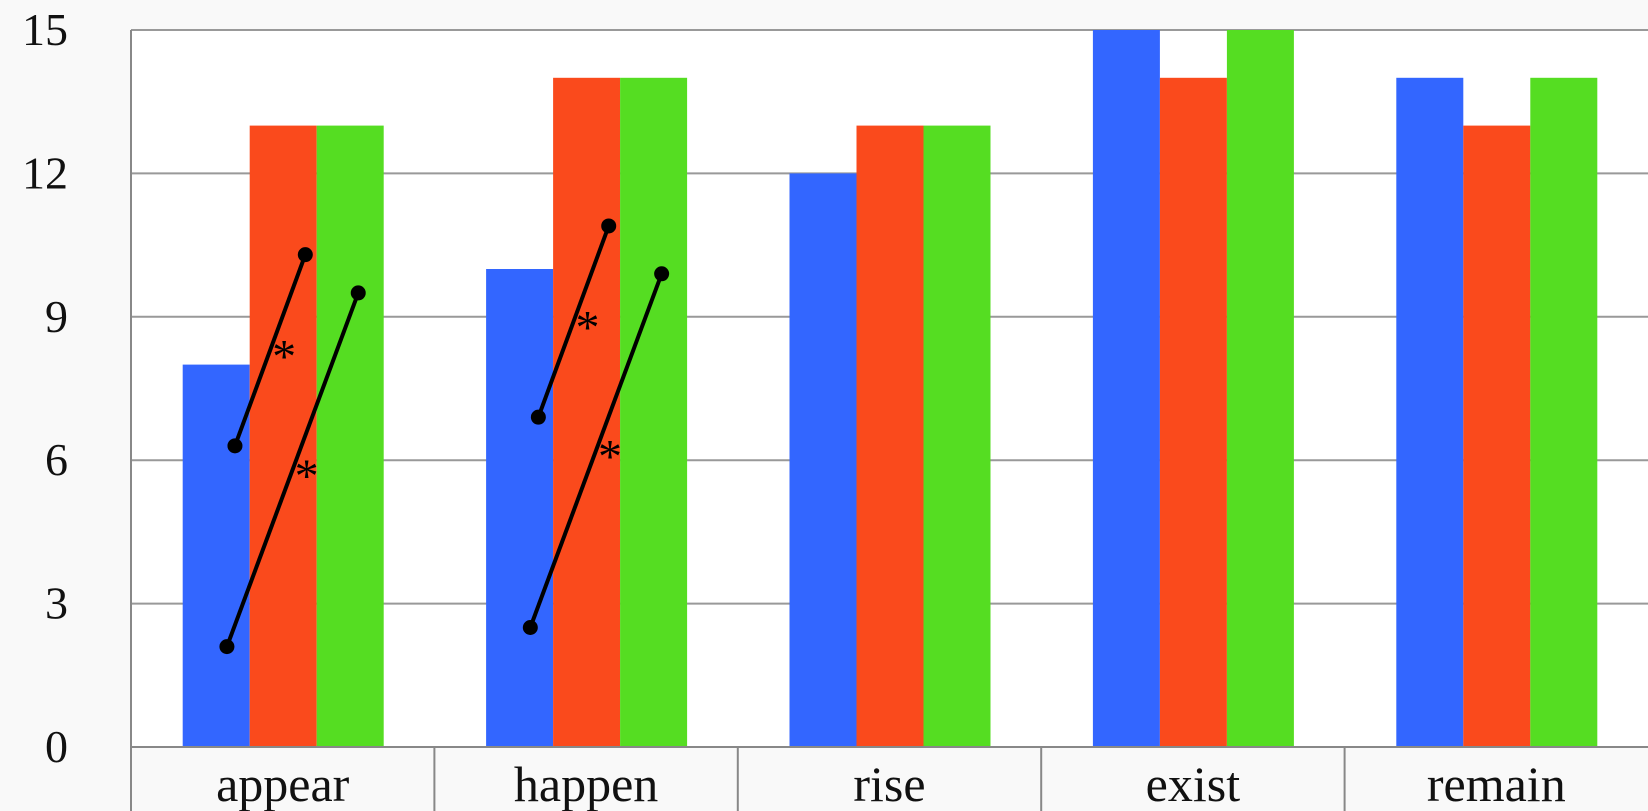  I want to click on x-tick-label-happen: happen, so click(586, 783).